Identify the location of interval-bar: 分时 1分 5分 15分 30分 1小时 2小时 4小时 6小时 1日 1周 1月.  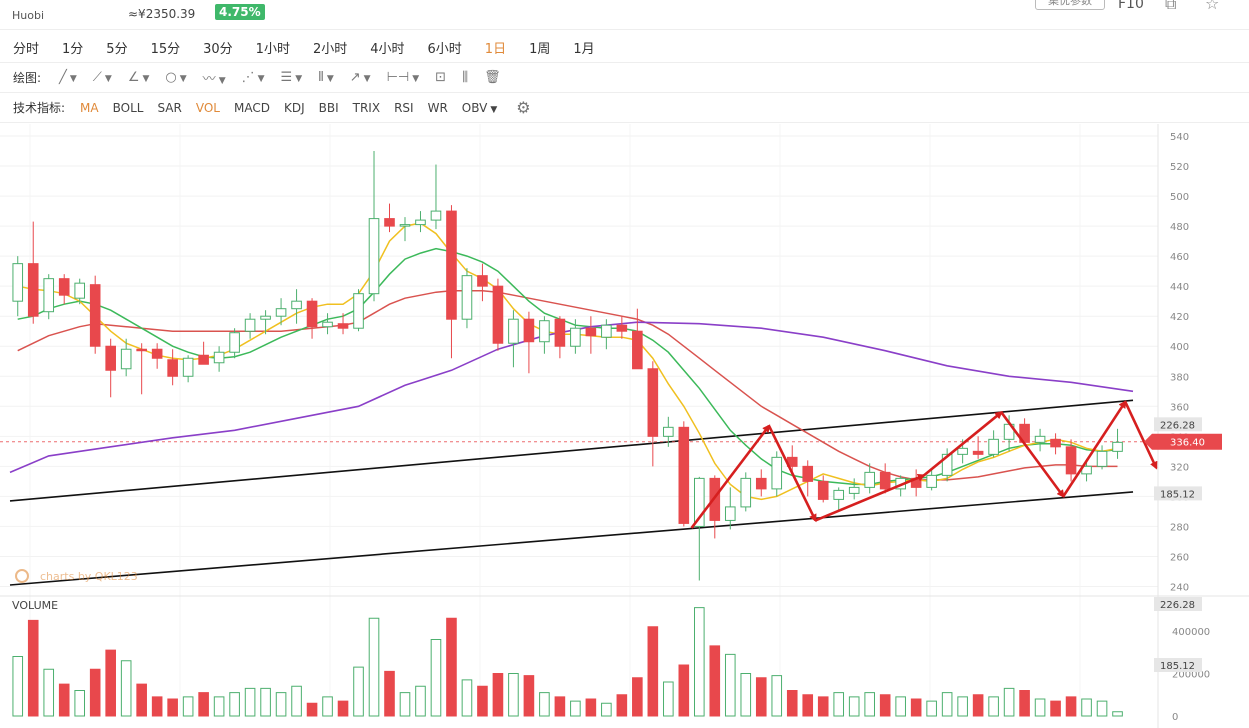
(624, 48).